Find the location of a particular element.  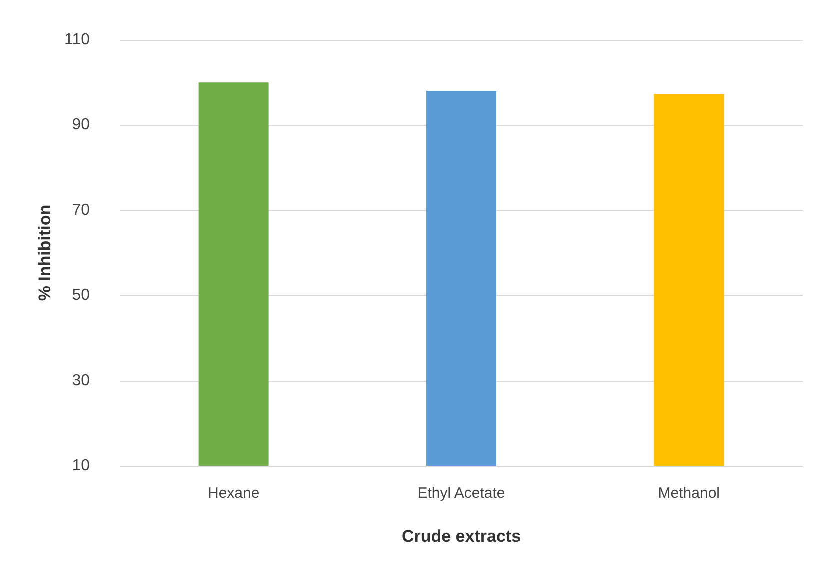

x-tick-label: Hexane is located at coordinates (234, 493).